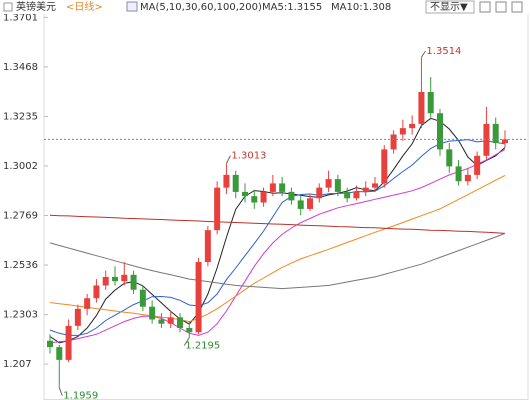  What do you see at coordinates (20, 116) in the screenshot?
I see `y-tick-label: 1.3235` at bounding box center [20, 116].